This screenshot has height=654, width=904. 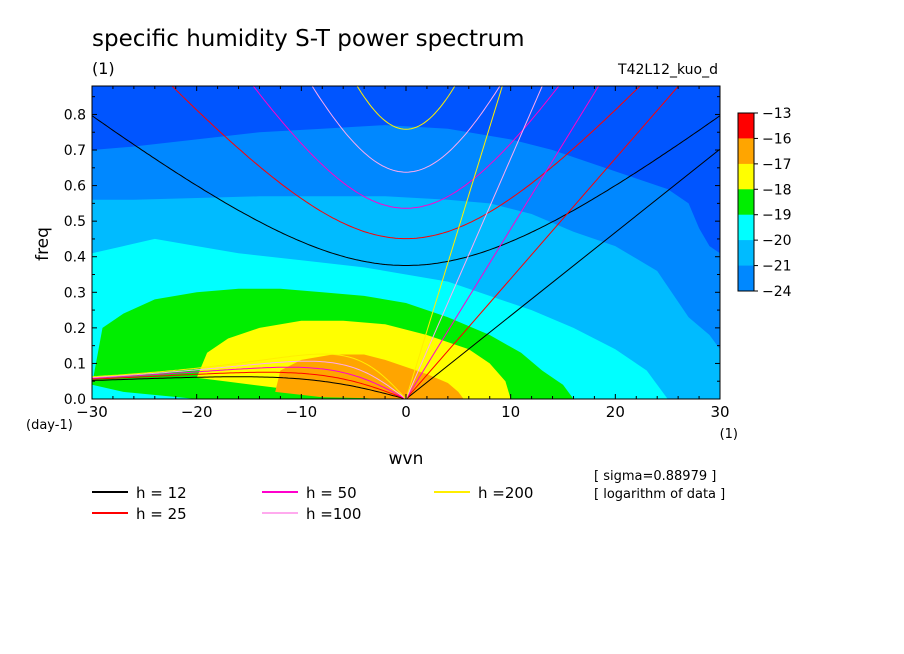 What do you see at coordinates (777, 139) in the screenshot?
I see `colorbar-label: −16` at bounding box center [777, 139].